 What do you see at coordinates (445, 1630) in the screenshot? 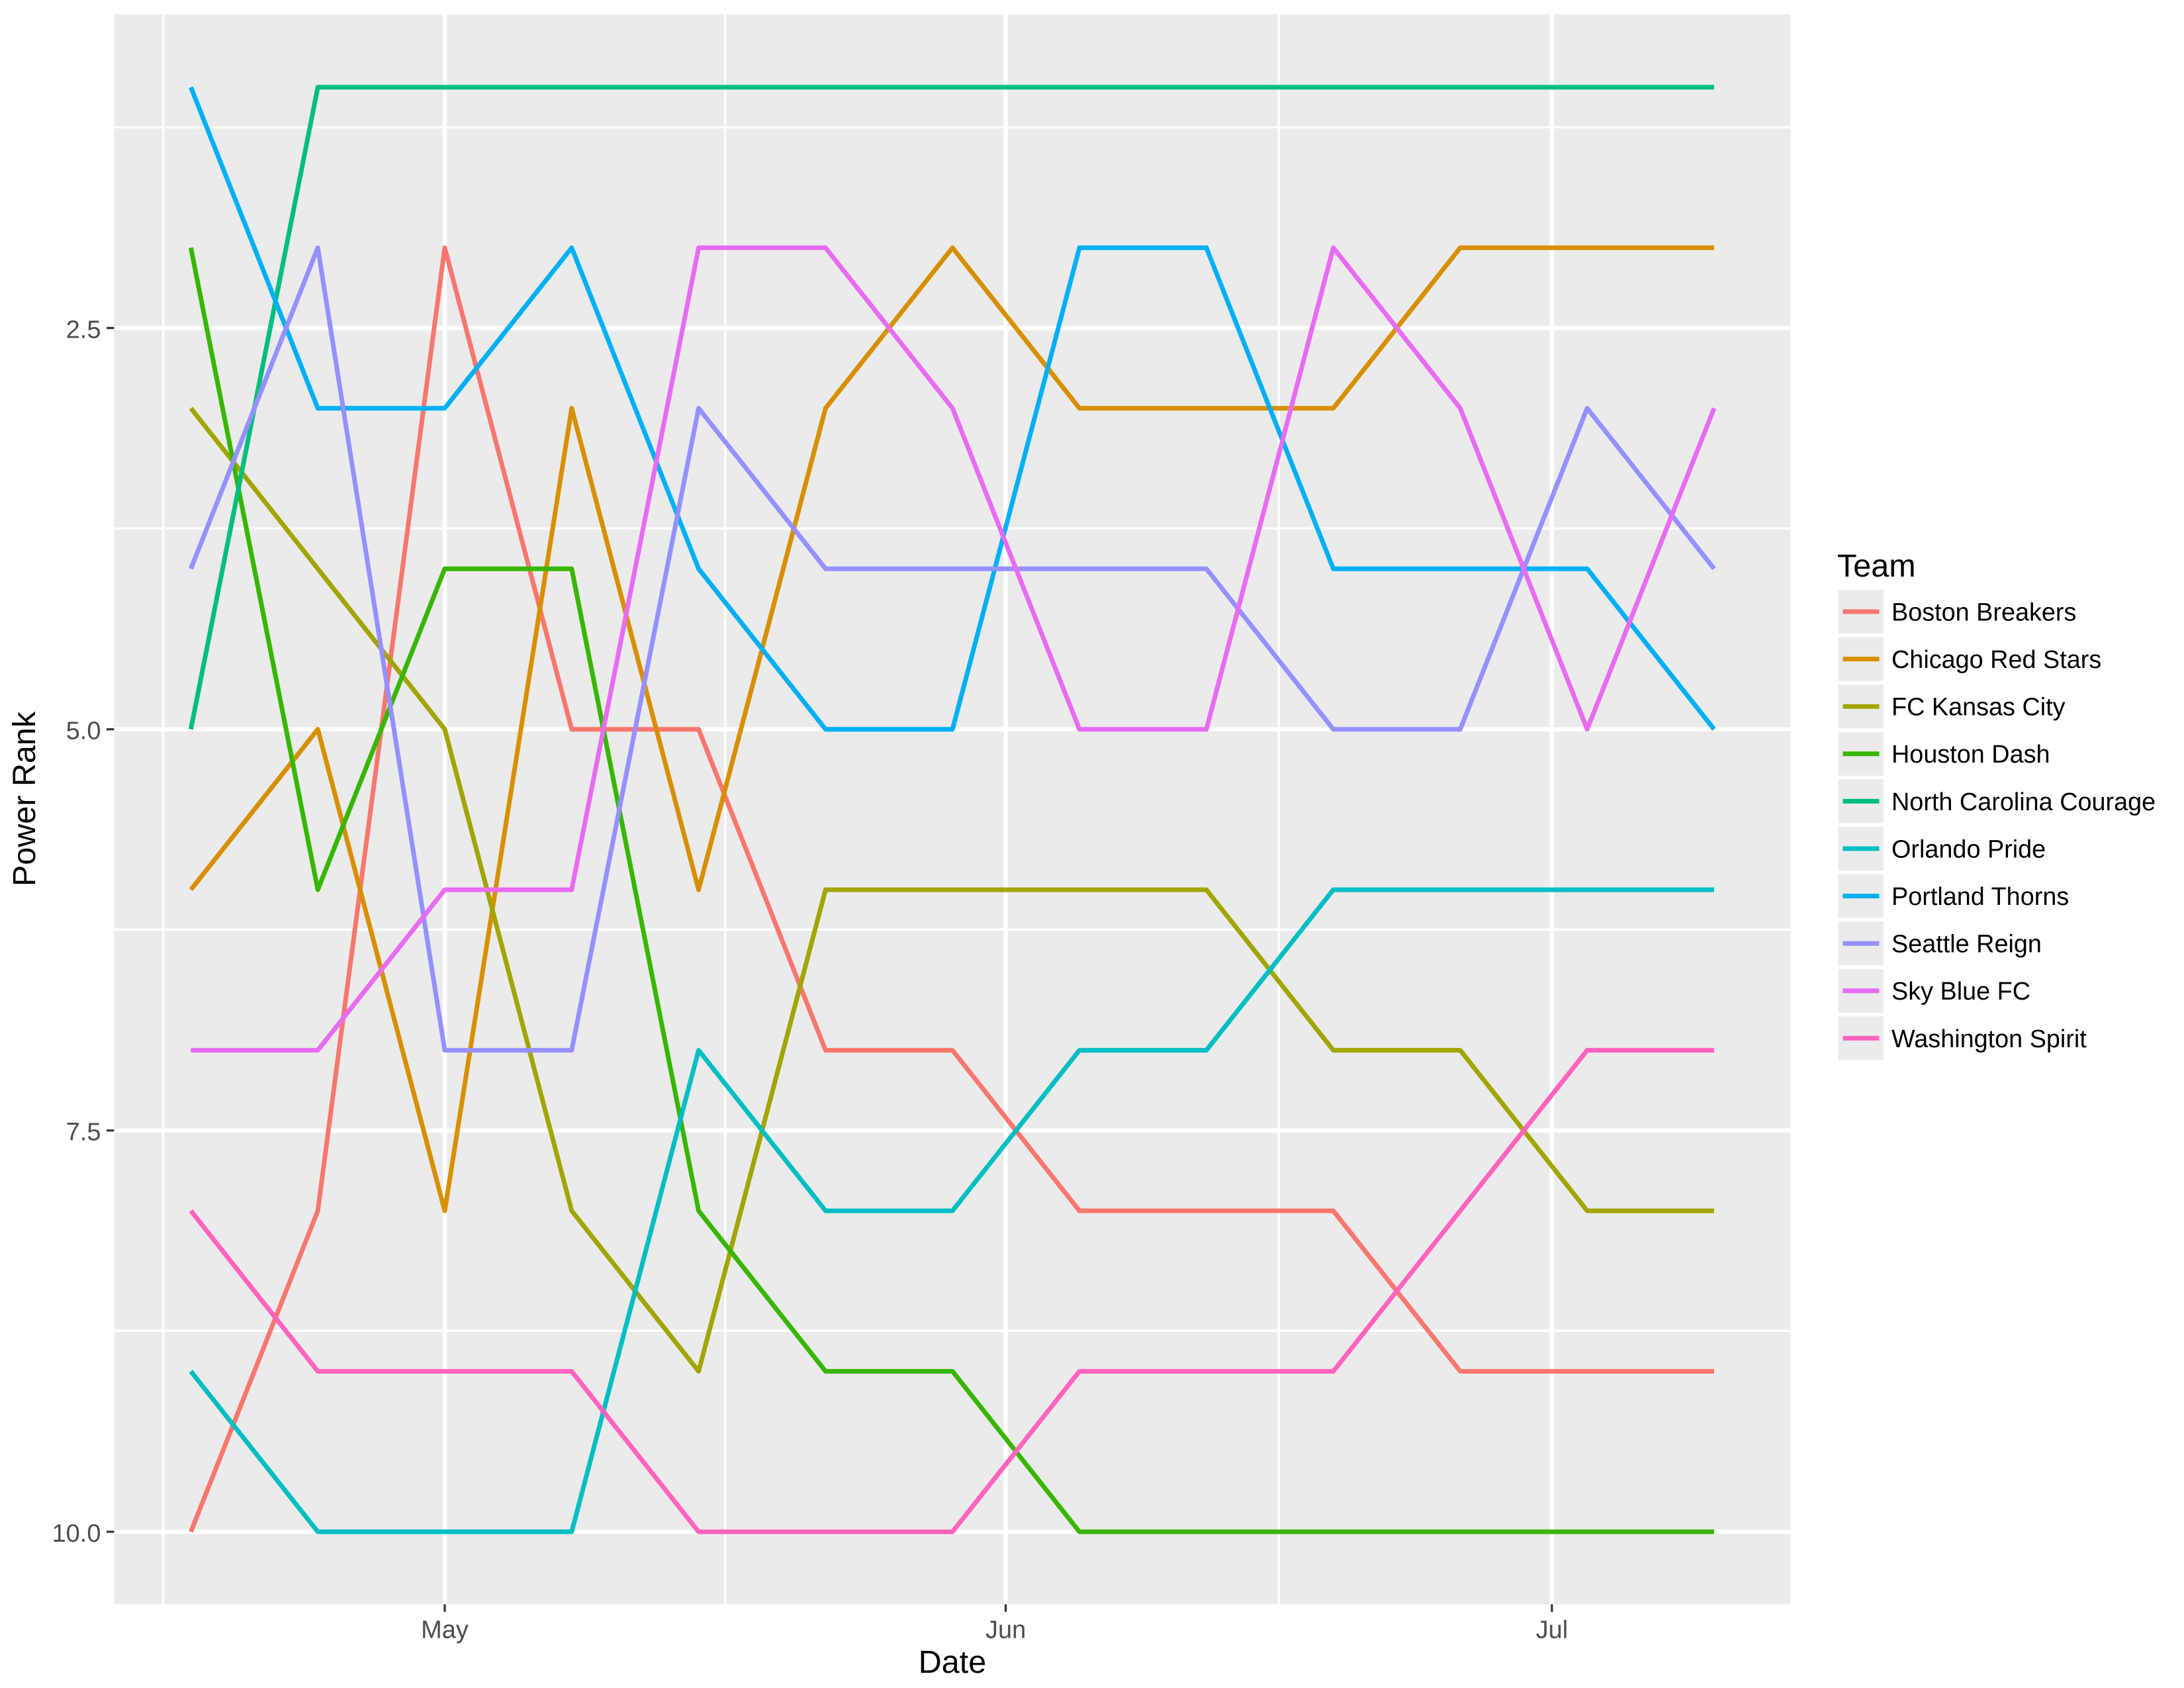
I see `svg-text: May` at bounding box center [445, 1630].